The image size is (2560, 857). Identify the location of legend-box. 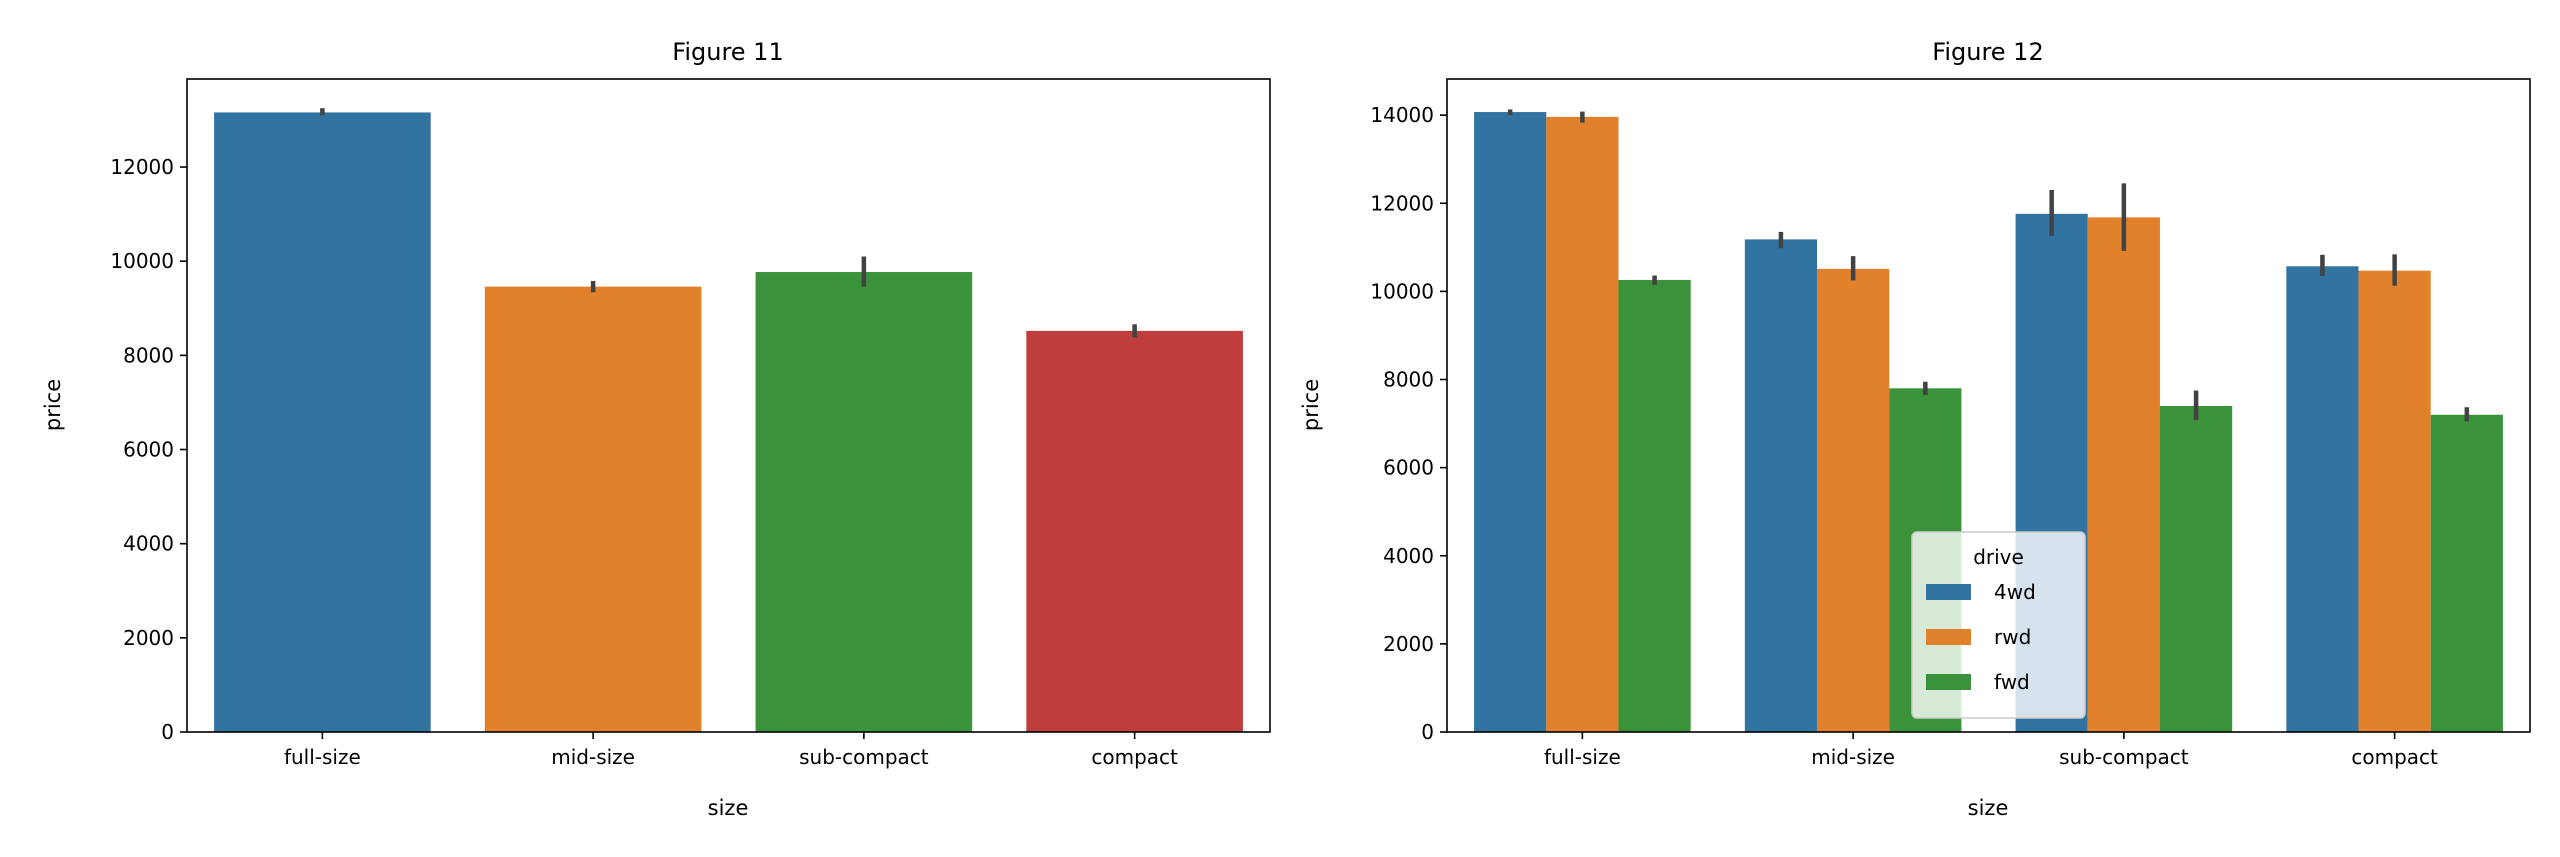
(1998, 625).